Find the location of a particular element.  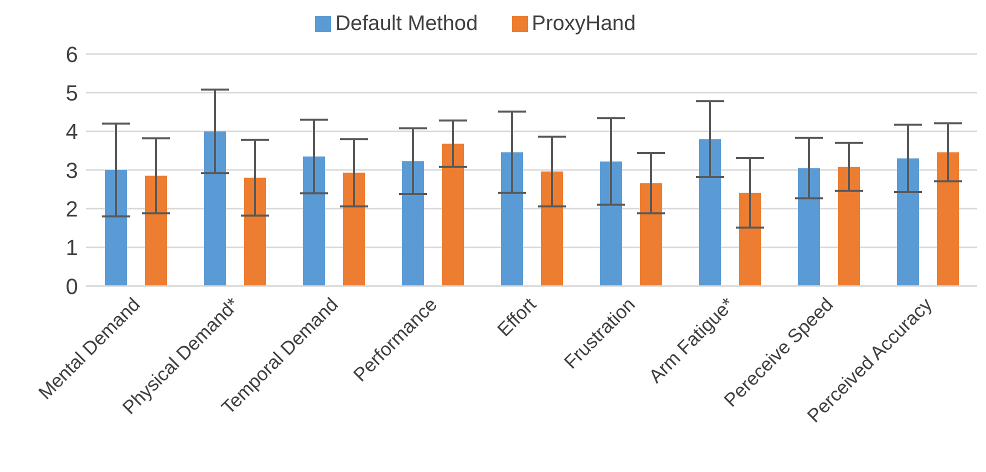

y-tick-label: 2 is located at coordinates (72, 209).